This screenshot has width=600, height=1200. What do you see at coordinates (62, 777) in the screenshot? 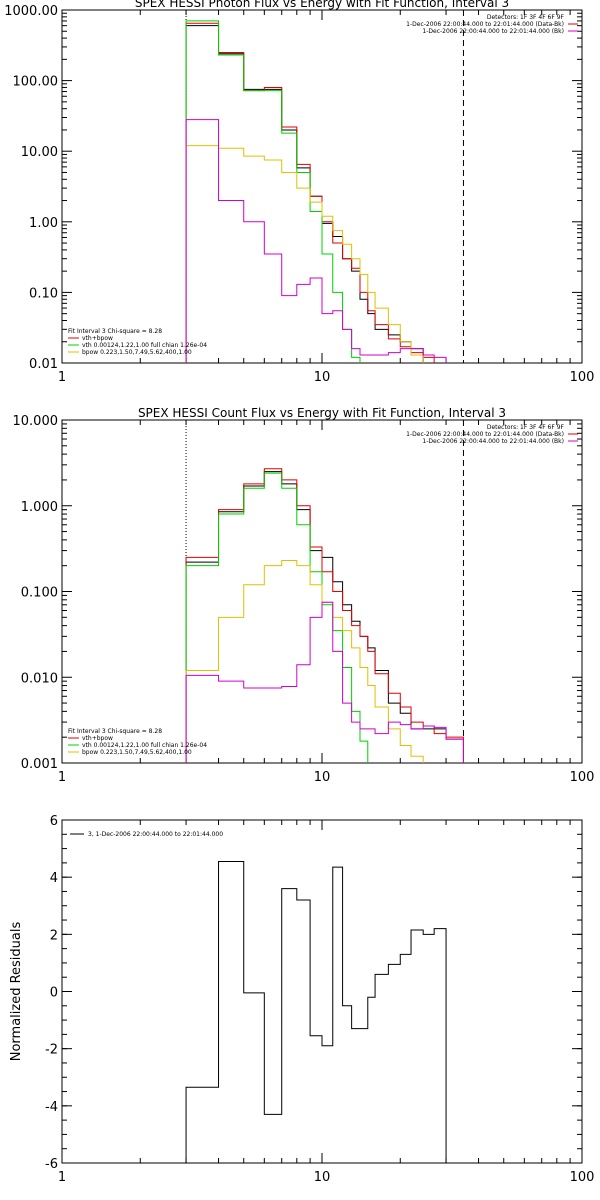
I see `x-tick-label-1: 1` at bounding box center [62, 777].